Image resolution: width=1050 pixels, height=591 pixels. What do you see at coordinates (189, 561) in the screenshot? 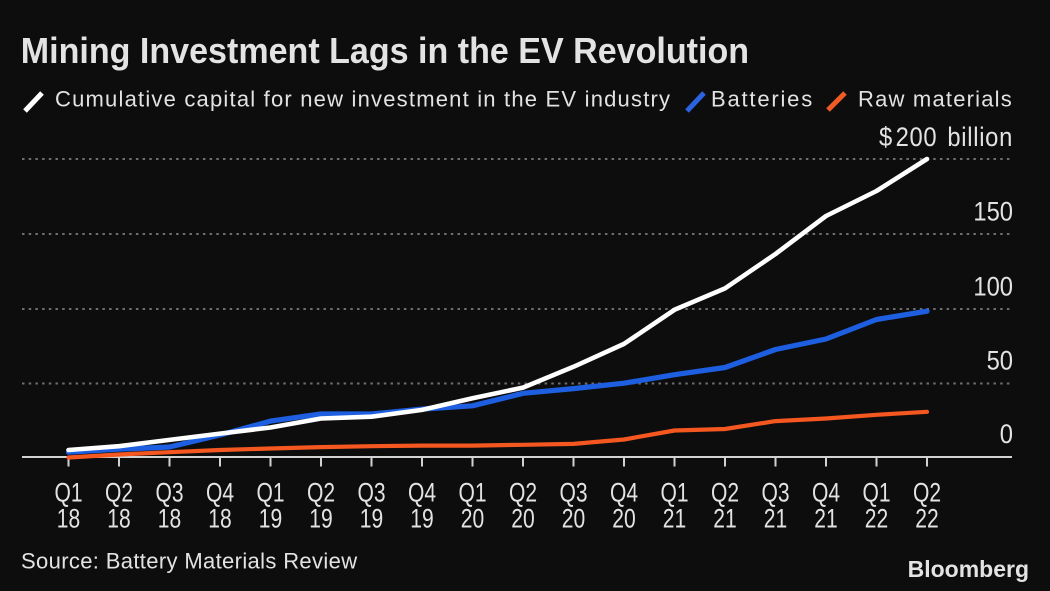
I see `svg-text:Source: Battery Materials Revi: Source: Battery Materials Review` at bounding box center [189, 561].